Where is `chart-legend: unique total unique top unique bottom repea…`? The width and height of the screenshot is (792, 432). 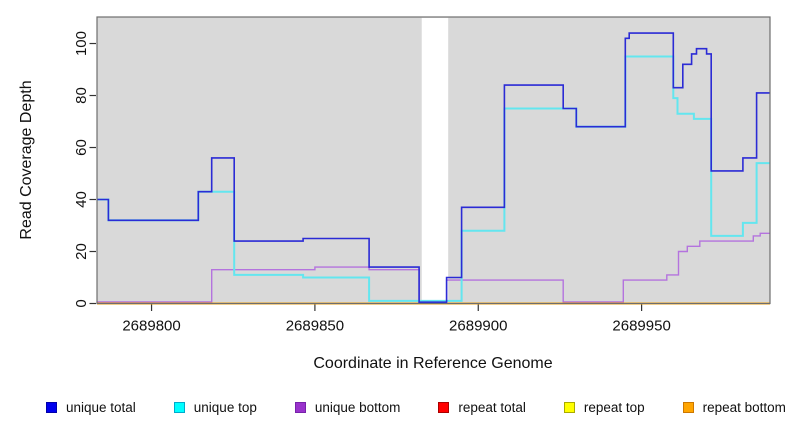
chart-legend: unique total unique top unique bottom repea… is located at coordinates (416, 407).